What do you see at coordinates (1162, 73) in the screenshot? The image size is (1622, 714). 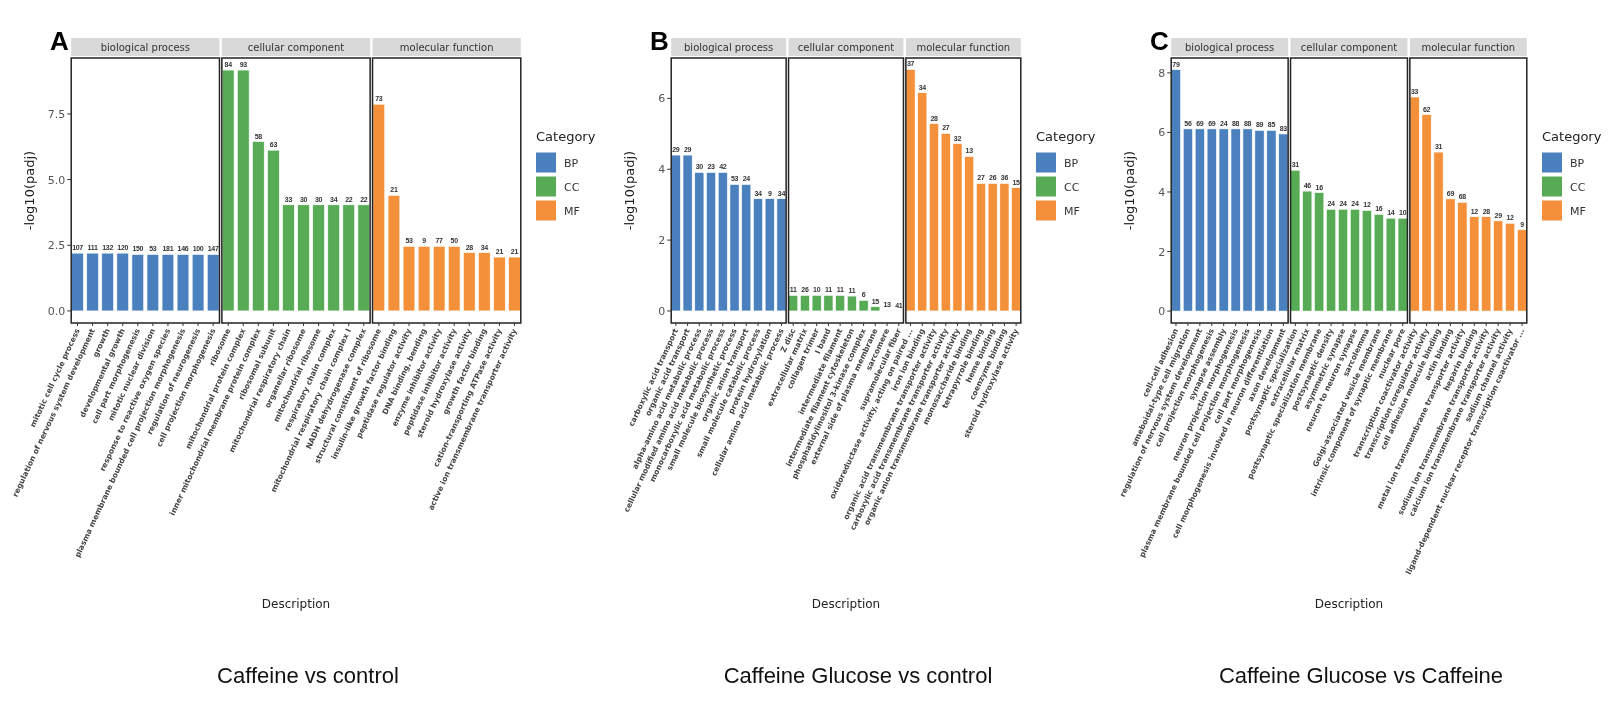 I see `y-tick-label: 8` at bounding box center [1162, 73].